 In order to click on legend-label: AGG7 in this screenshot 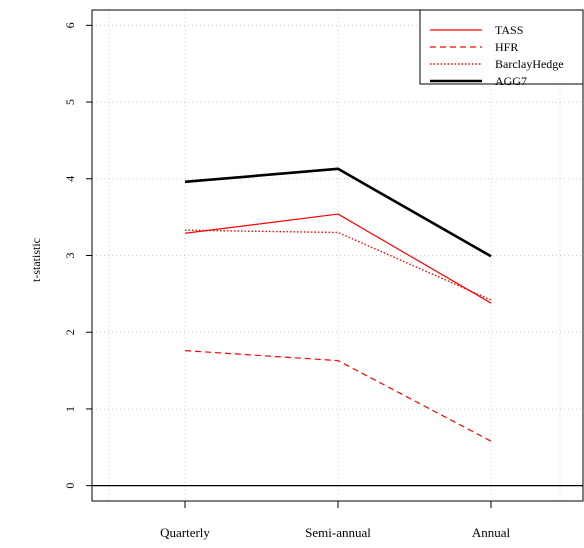, I will do `click(511, 81)`.